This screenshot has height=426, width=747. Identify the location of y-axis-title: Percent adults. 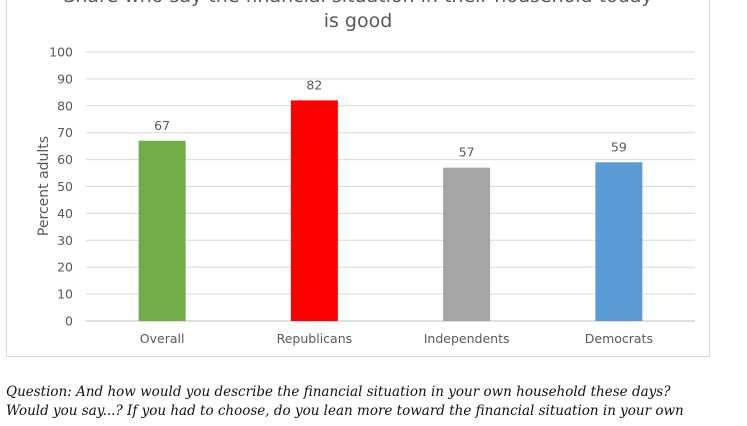
(44, 186).